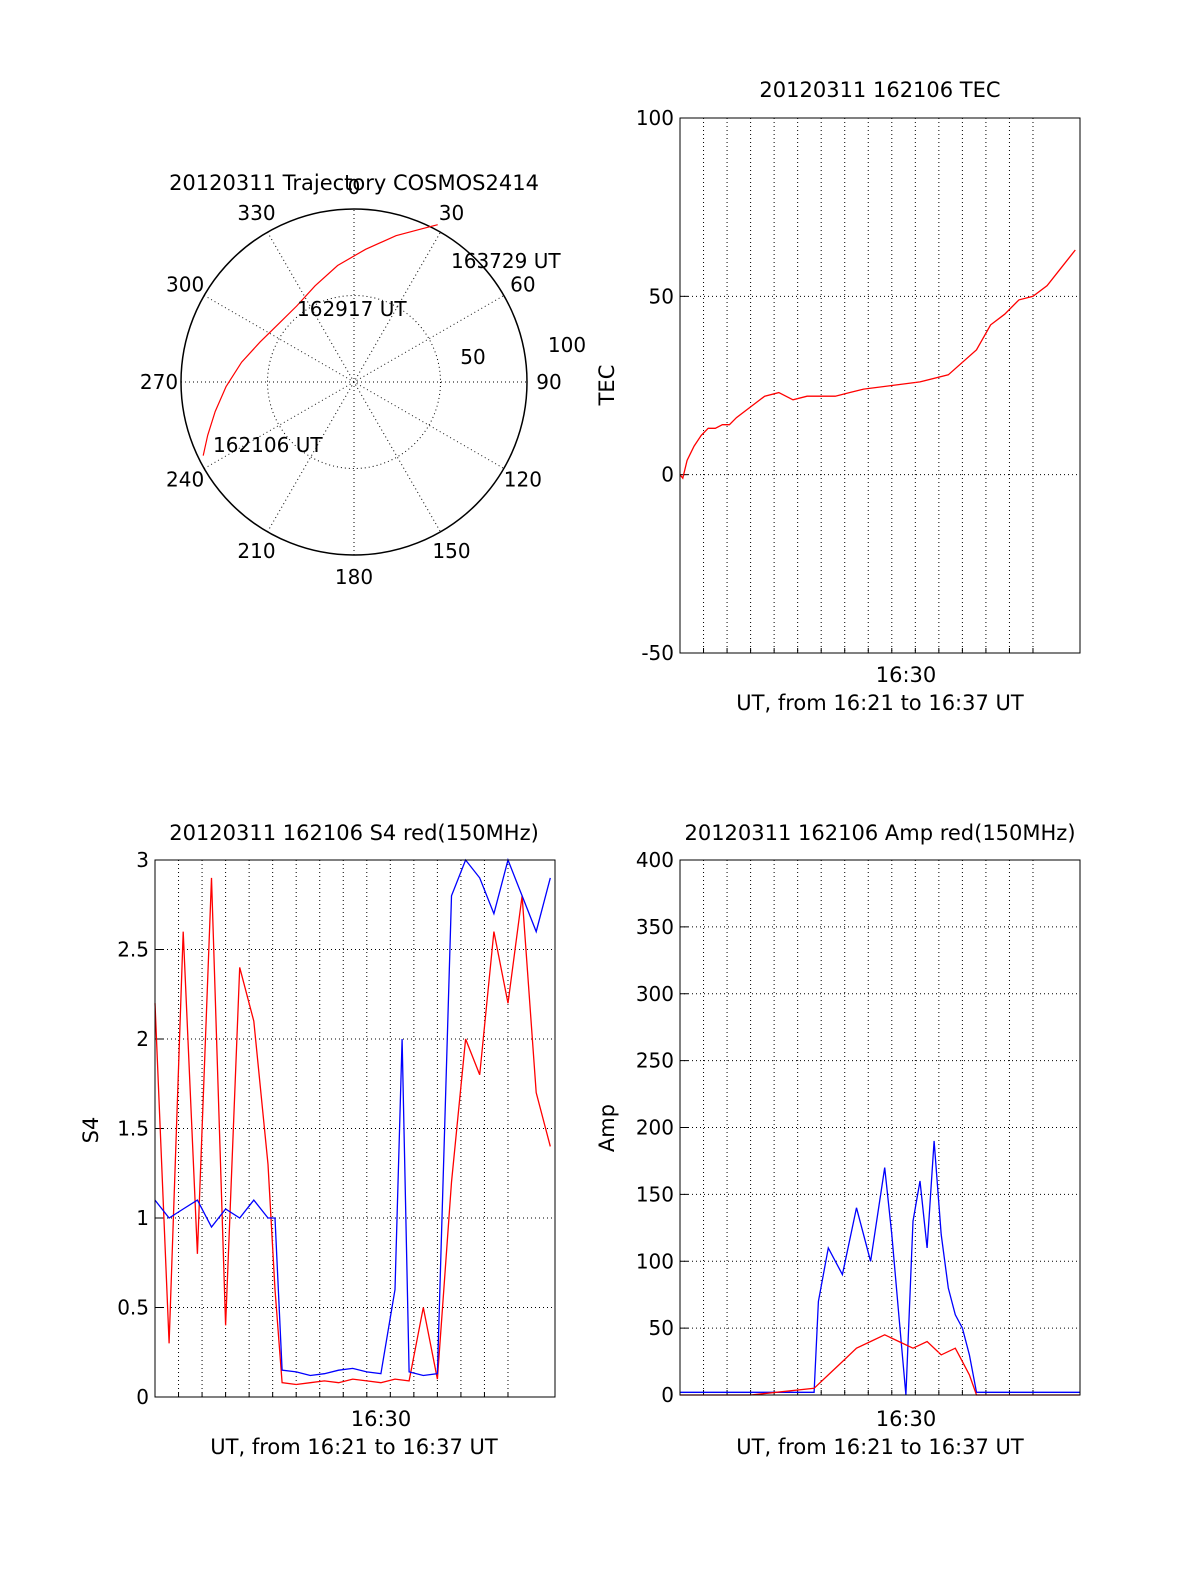  I want to click on tec-ytick-label-0: 0, so click(667, 475).